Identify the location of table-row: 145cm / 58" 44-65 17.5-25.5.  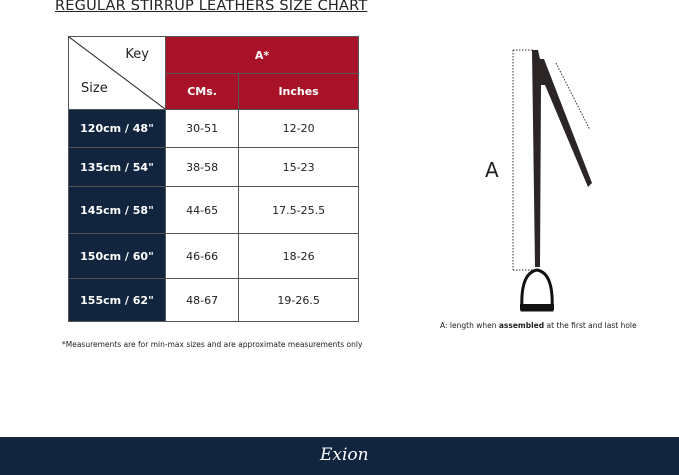
(213, 210).